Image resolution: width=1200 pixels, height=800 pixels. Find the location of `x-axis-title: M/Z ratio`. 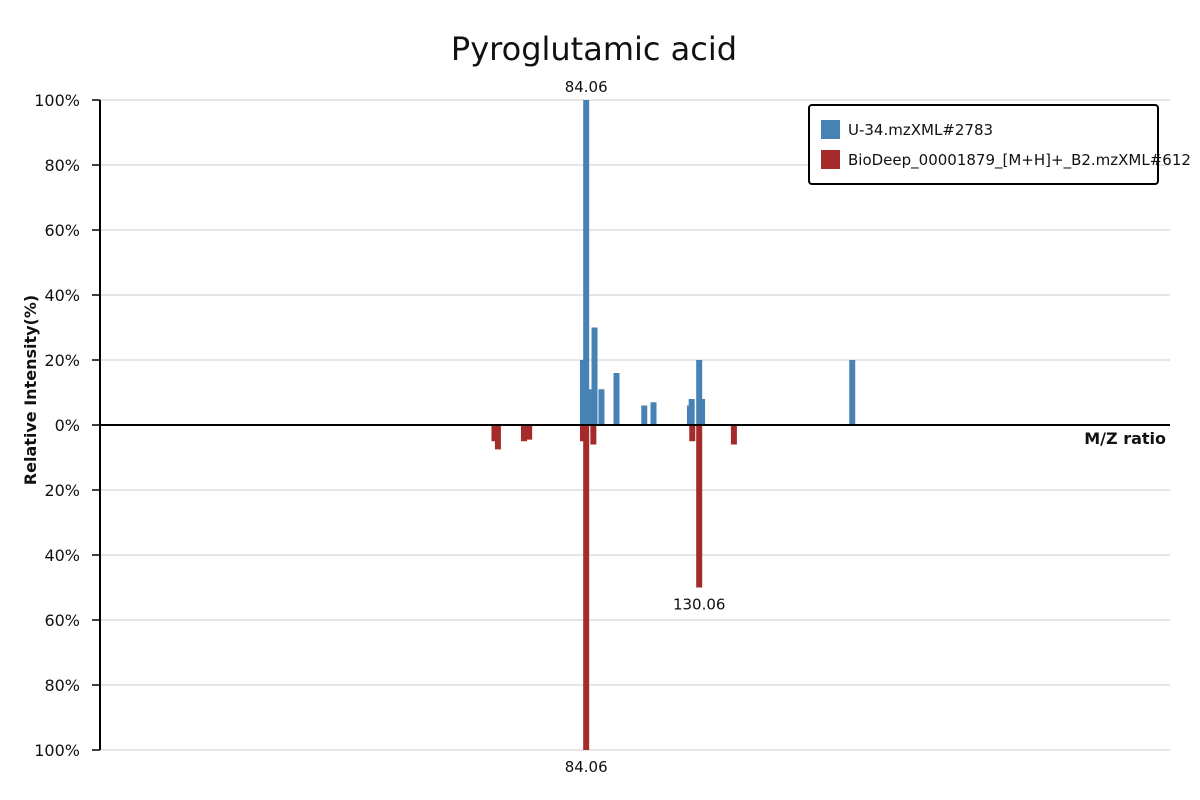

x-axis-title: M/Z ratio is located at coordinates (1125, 438).